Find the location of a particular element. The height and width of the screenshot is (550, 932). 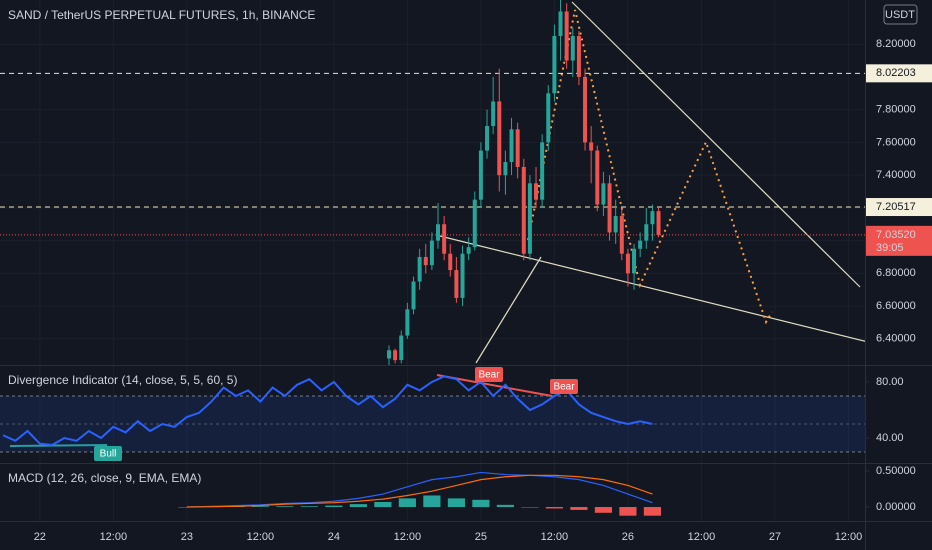

y-tick-label: 0.50000 is located at coordinates (896, 471).